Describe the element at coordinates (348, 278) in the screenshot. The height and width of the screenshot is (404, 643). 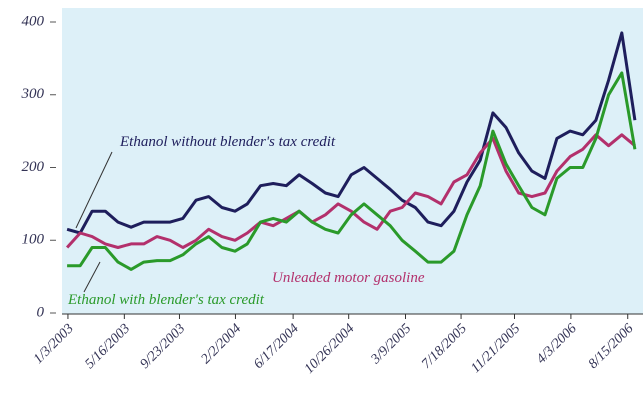
I see `series-label: Unleaded motor gasoline` at that location.